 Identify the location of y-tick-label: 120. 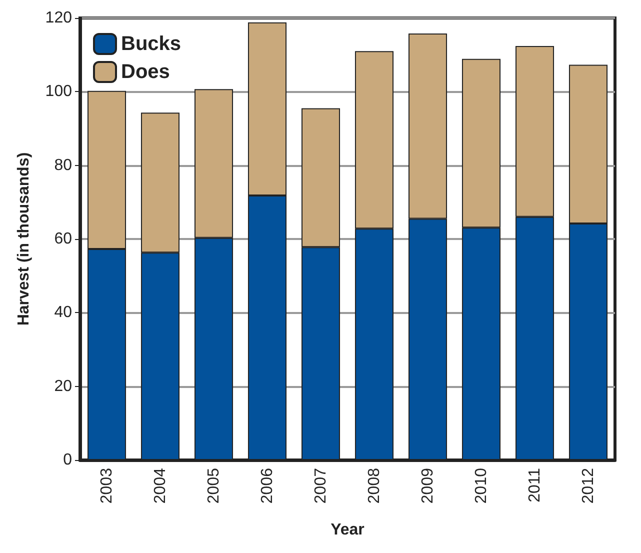
(58, 18).